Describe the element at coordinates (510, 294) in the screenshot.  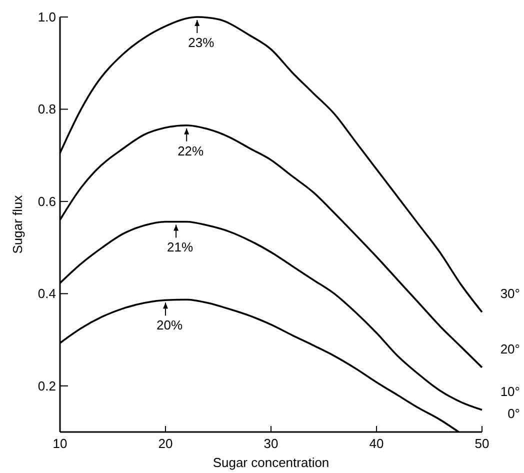
I see `series-label: 30°` at that location.